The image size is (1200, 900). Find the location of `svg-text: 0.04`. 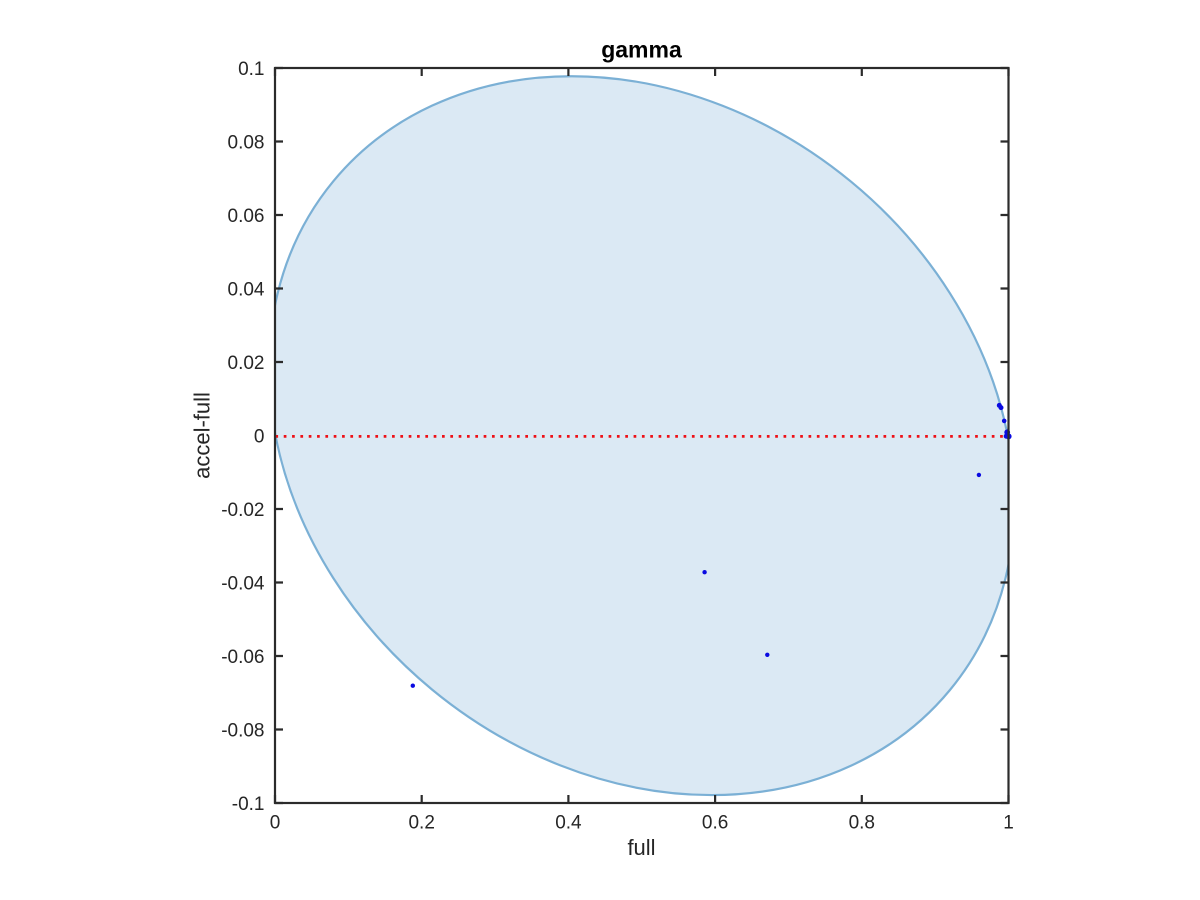

svg-text: 0.04 is located at coordinates (246, 289).